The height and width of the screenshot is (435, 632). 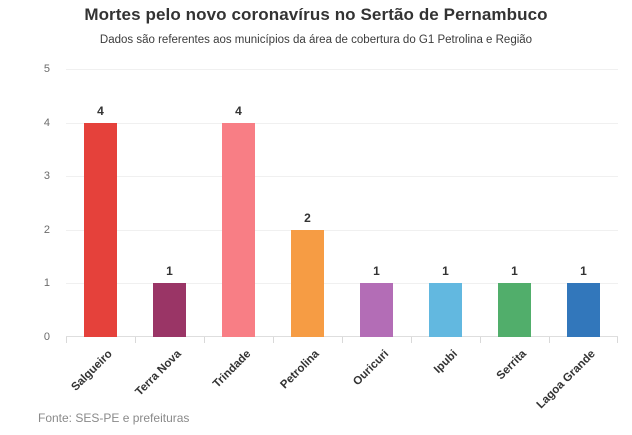 What do you see at coordinates (46, 229) in the screenshot?
I see `y-tick-label: 2` at bounding box center [46, 229].